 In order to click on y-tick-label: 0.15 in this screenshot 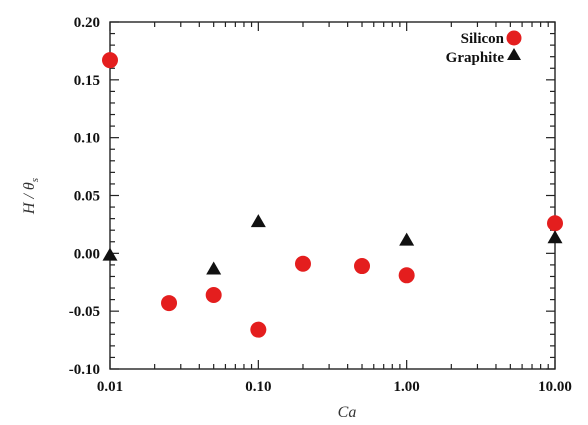, I will do `click(87, 81)`.